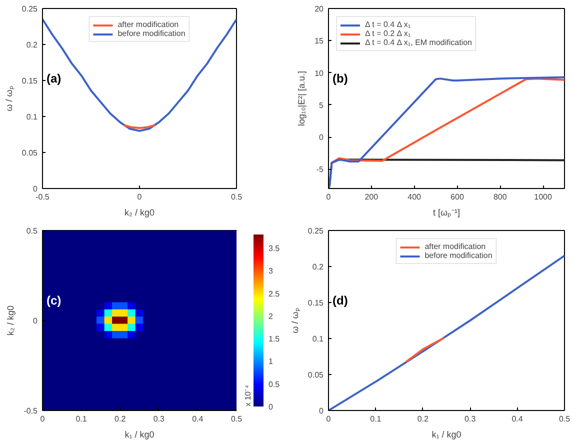  Describe the element at coordinates (446, 213) in the screenshot. I see `x-axis-title: t [ωₚ⁻¹]` at that location.